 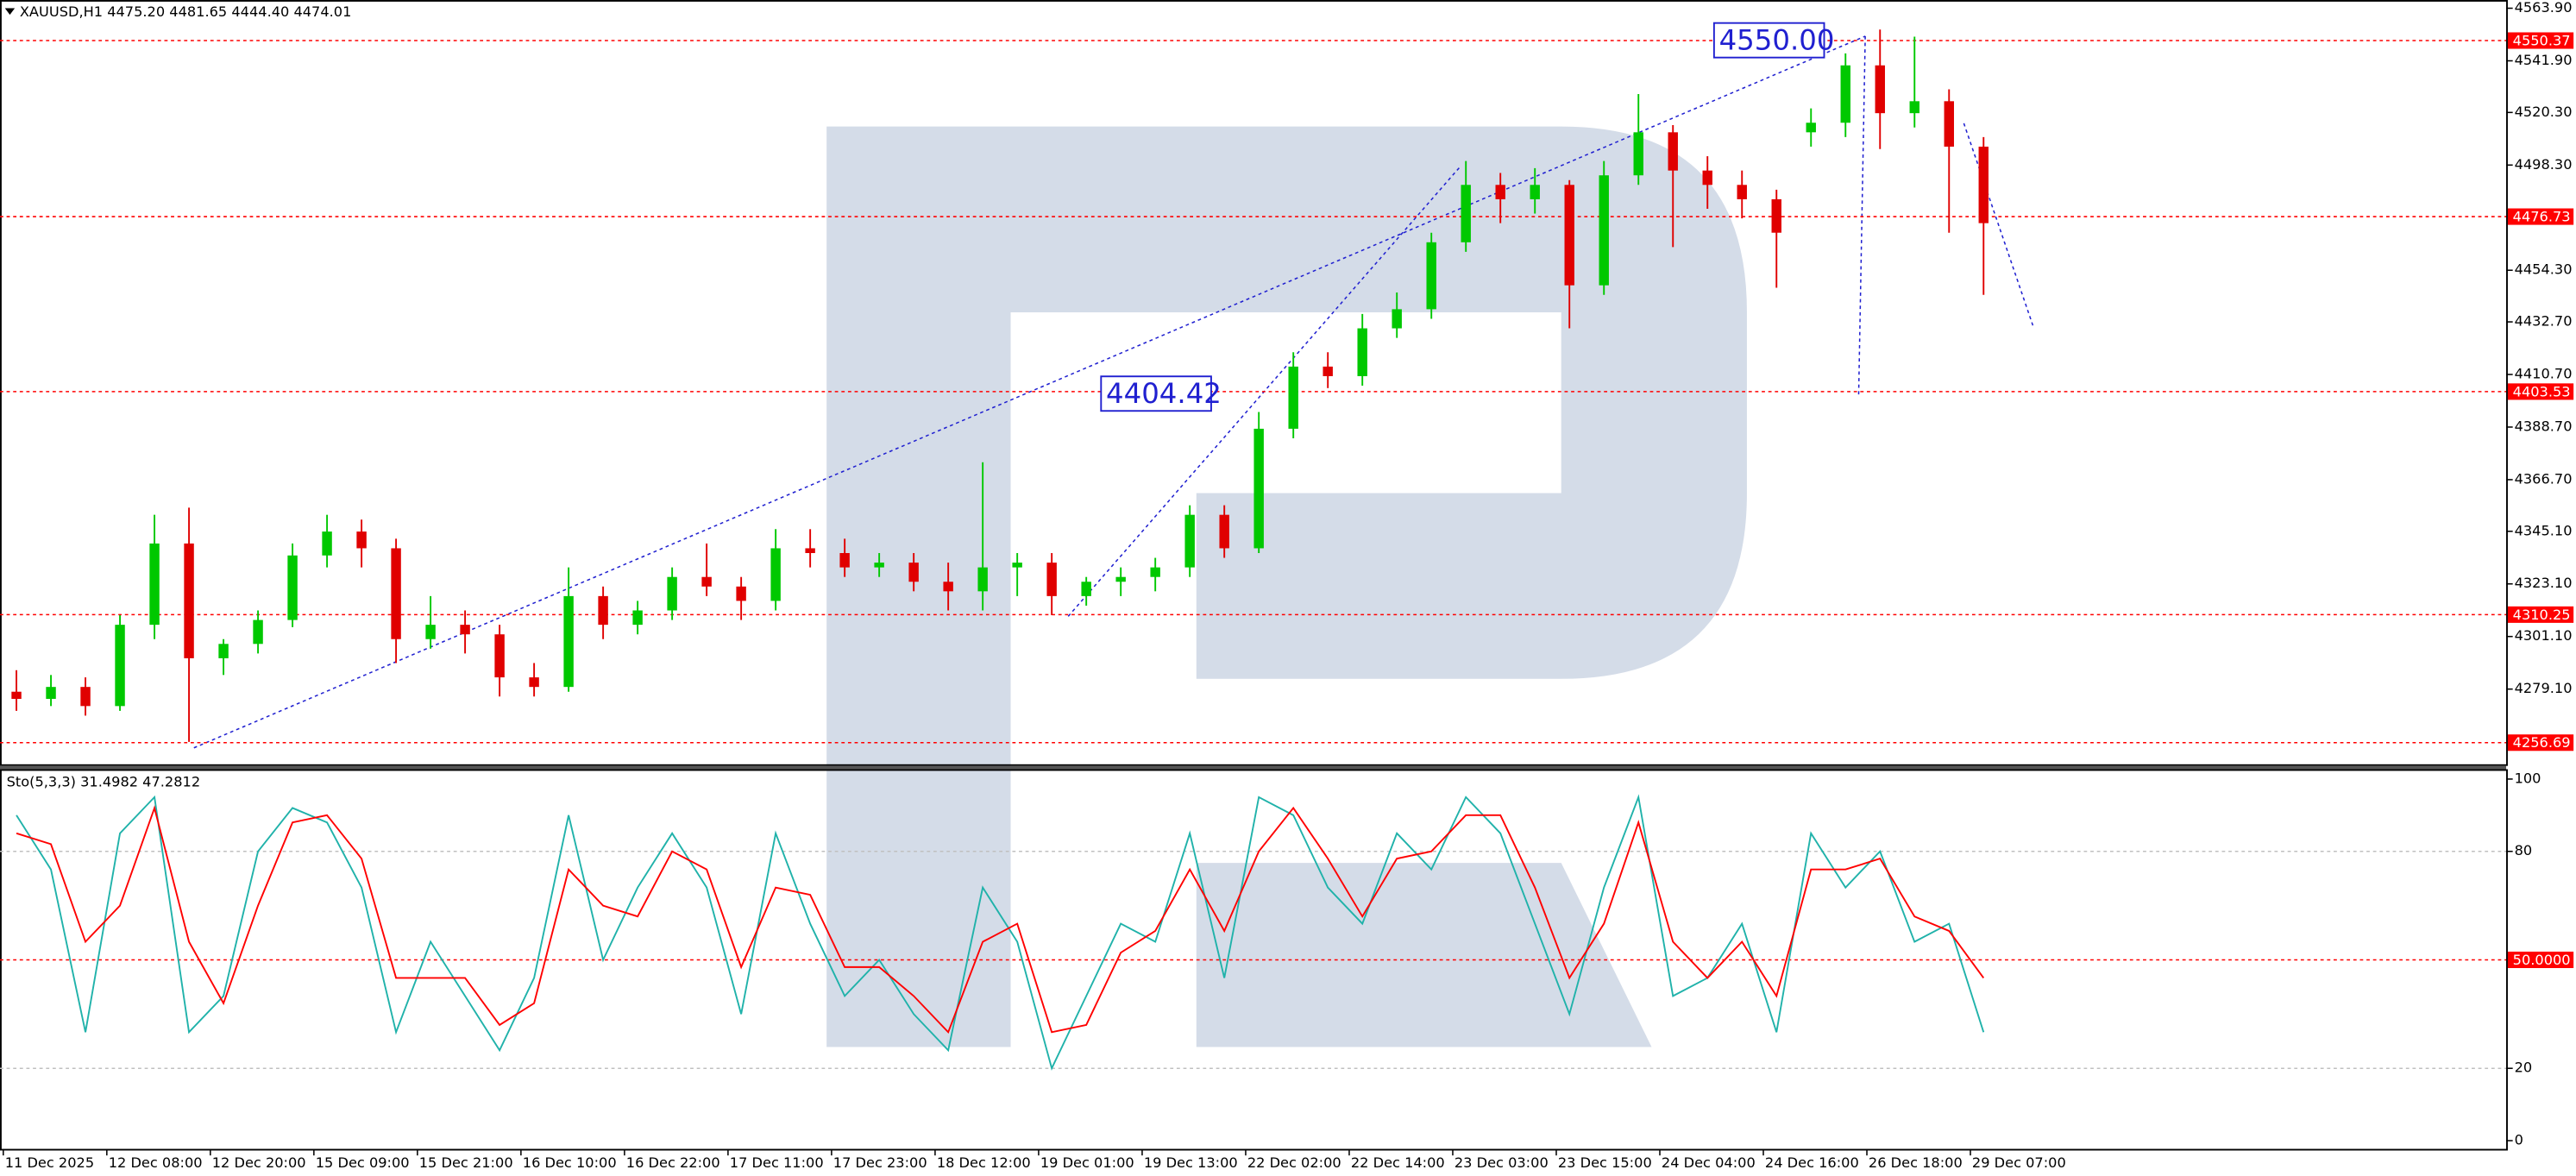 What do you see at coordinates (1191, 1162) in the screenshot?
I see `x-tick-label: 19 Dec 13:00` at bounding box center [1191, 1162].